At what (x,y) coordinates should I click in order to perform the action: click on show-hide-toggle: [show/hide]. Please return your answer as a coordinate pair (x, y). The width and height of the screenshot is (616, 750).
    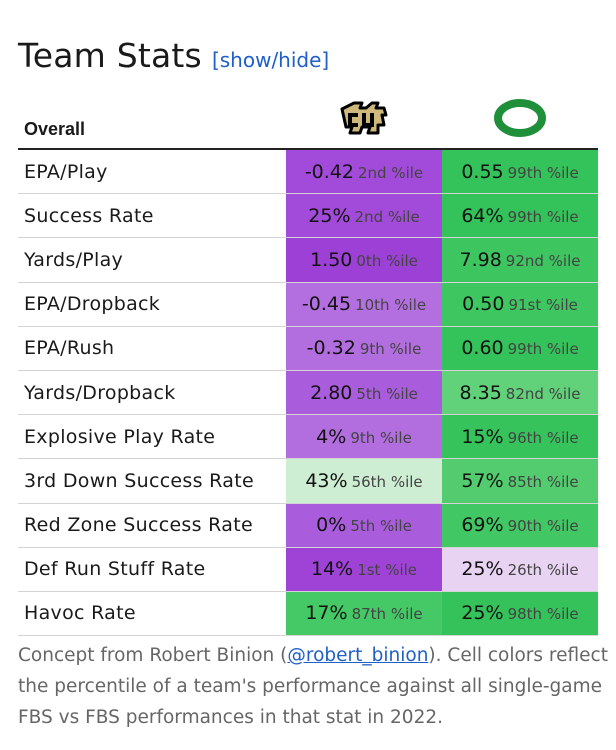
    Looking at the image, I should click on (270, 60).